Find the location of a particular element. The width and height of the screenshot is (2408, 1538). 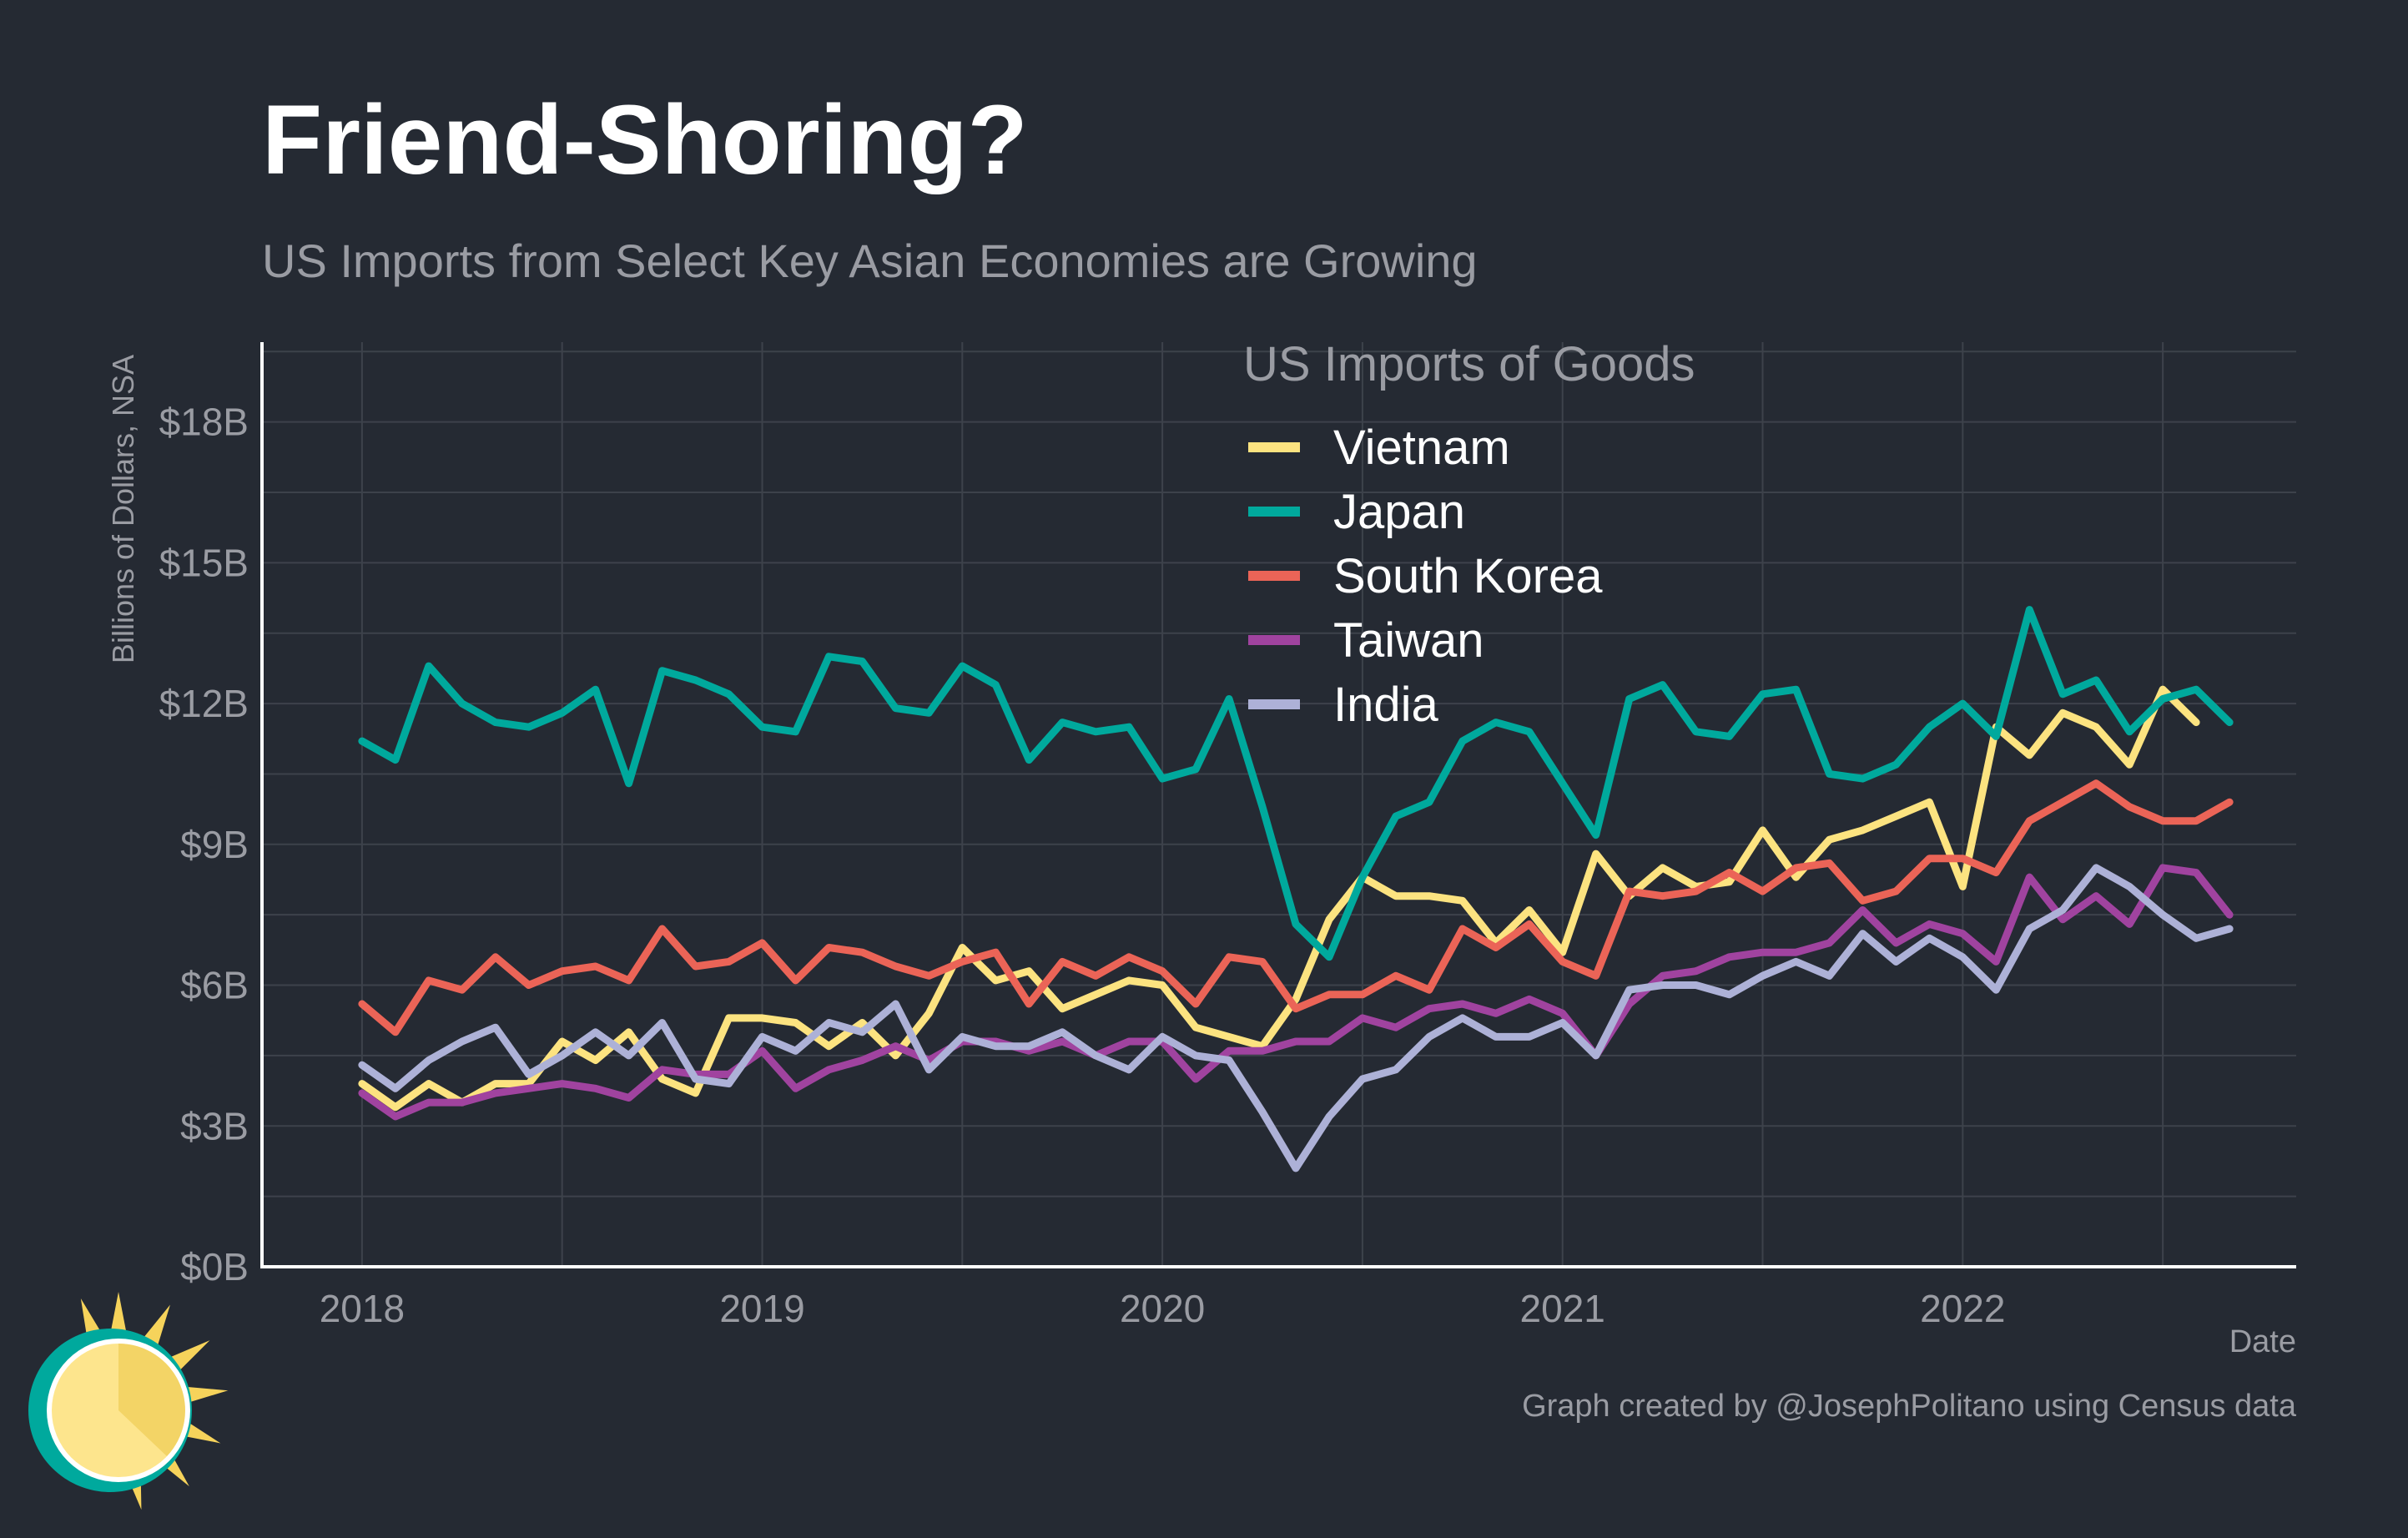

series-line-taiwan is located at coordinates (1296, 992).